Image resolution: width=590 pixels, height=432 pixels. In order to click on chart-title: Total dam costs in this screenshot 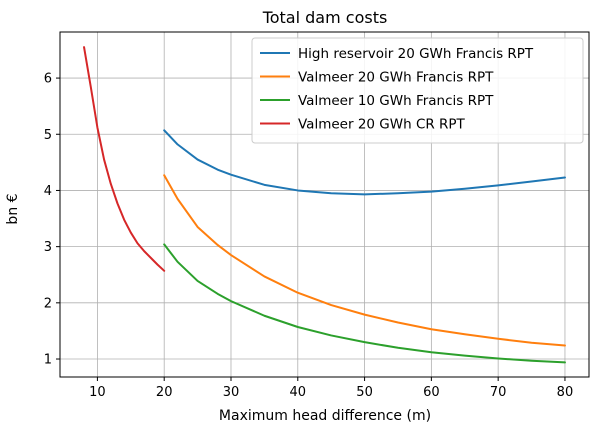, I will do `click(325, 17)`.